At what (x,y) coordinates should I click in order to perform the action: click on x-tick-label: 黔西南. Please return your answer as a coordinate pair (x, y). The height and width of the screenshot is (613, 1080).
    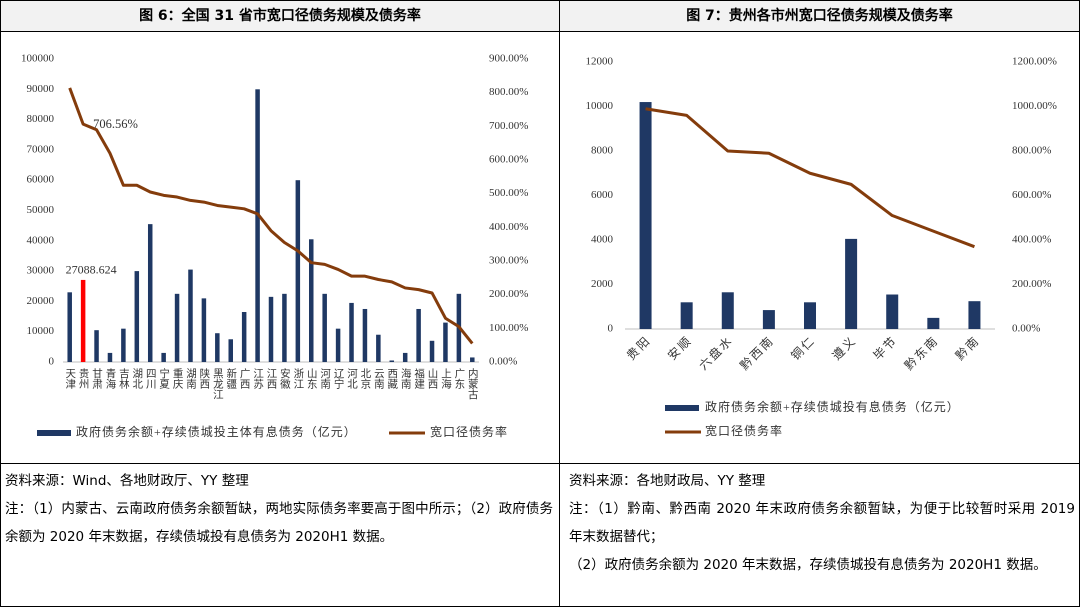
    Looking at the image, I should click on (757, 352).